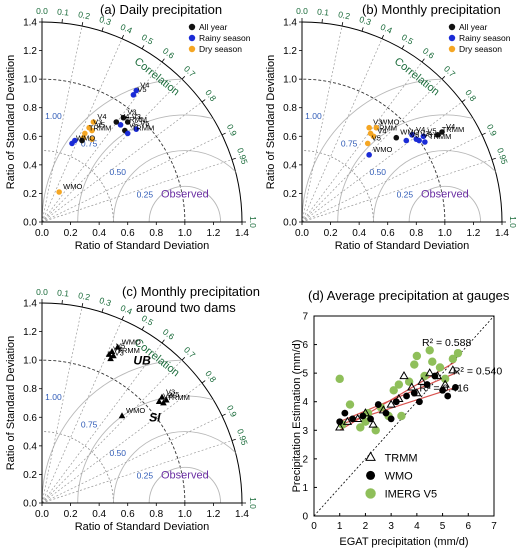 The image size is (520, 550). I want to click on r2-label: R² = 0.588, so click(446, 343).